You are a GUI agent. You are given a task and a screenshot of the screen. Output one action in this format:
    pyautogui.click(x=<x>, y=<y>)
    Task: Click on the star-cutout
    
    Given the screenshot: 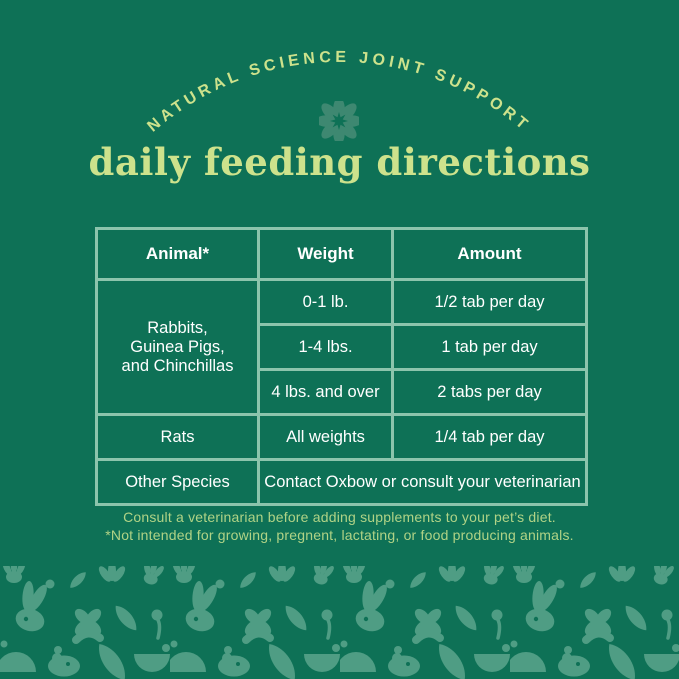 What is the action you would take?
    pyautogui.click(x=339, y=121)
    